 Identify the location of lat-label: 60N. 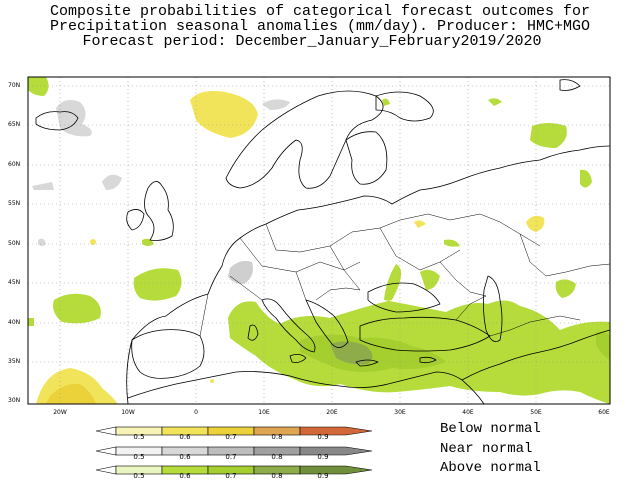
(14, 164).